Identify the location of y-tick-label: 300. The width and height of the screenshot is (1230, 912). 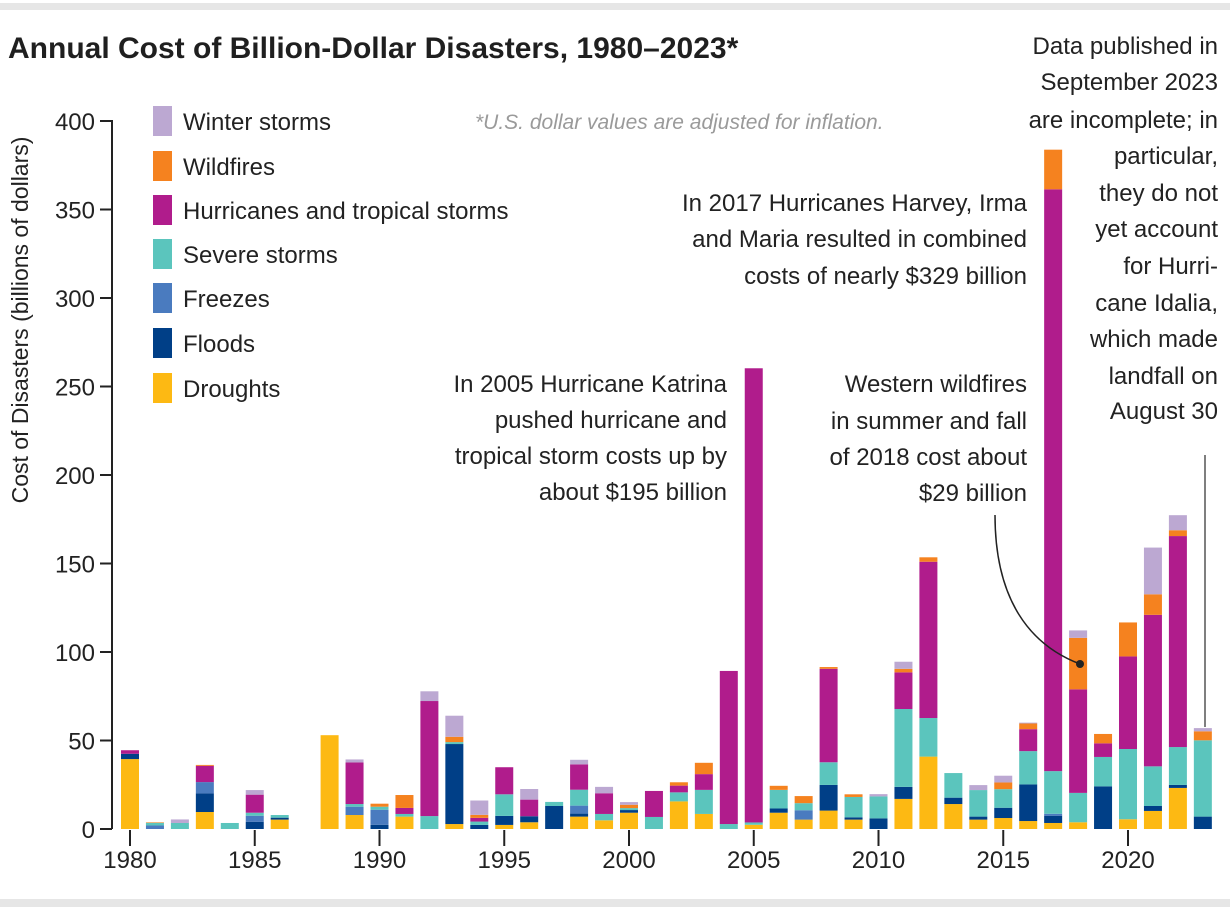
(75, 299).